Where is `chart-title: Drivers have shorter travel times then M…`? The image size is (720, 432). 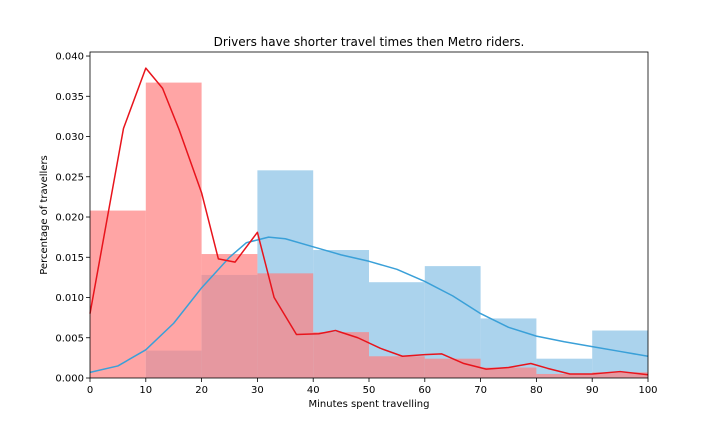
chart-title: Drivers have shorter travel times then M… is located at coordinates (369, 42).